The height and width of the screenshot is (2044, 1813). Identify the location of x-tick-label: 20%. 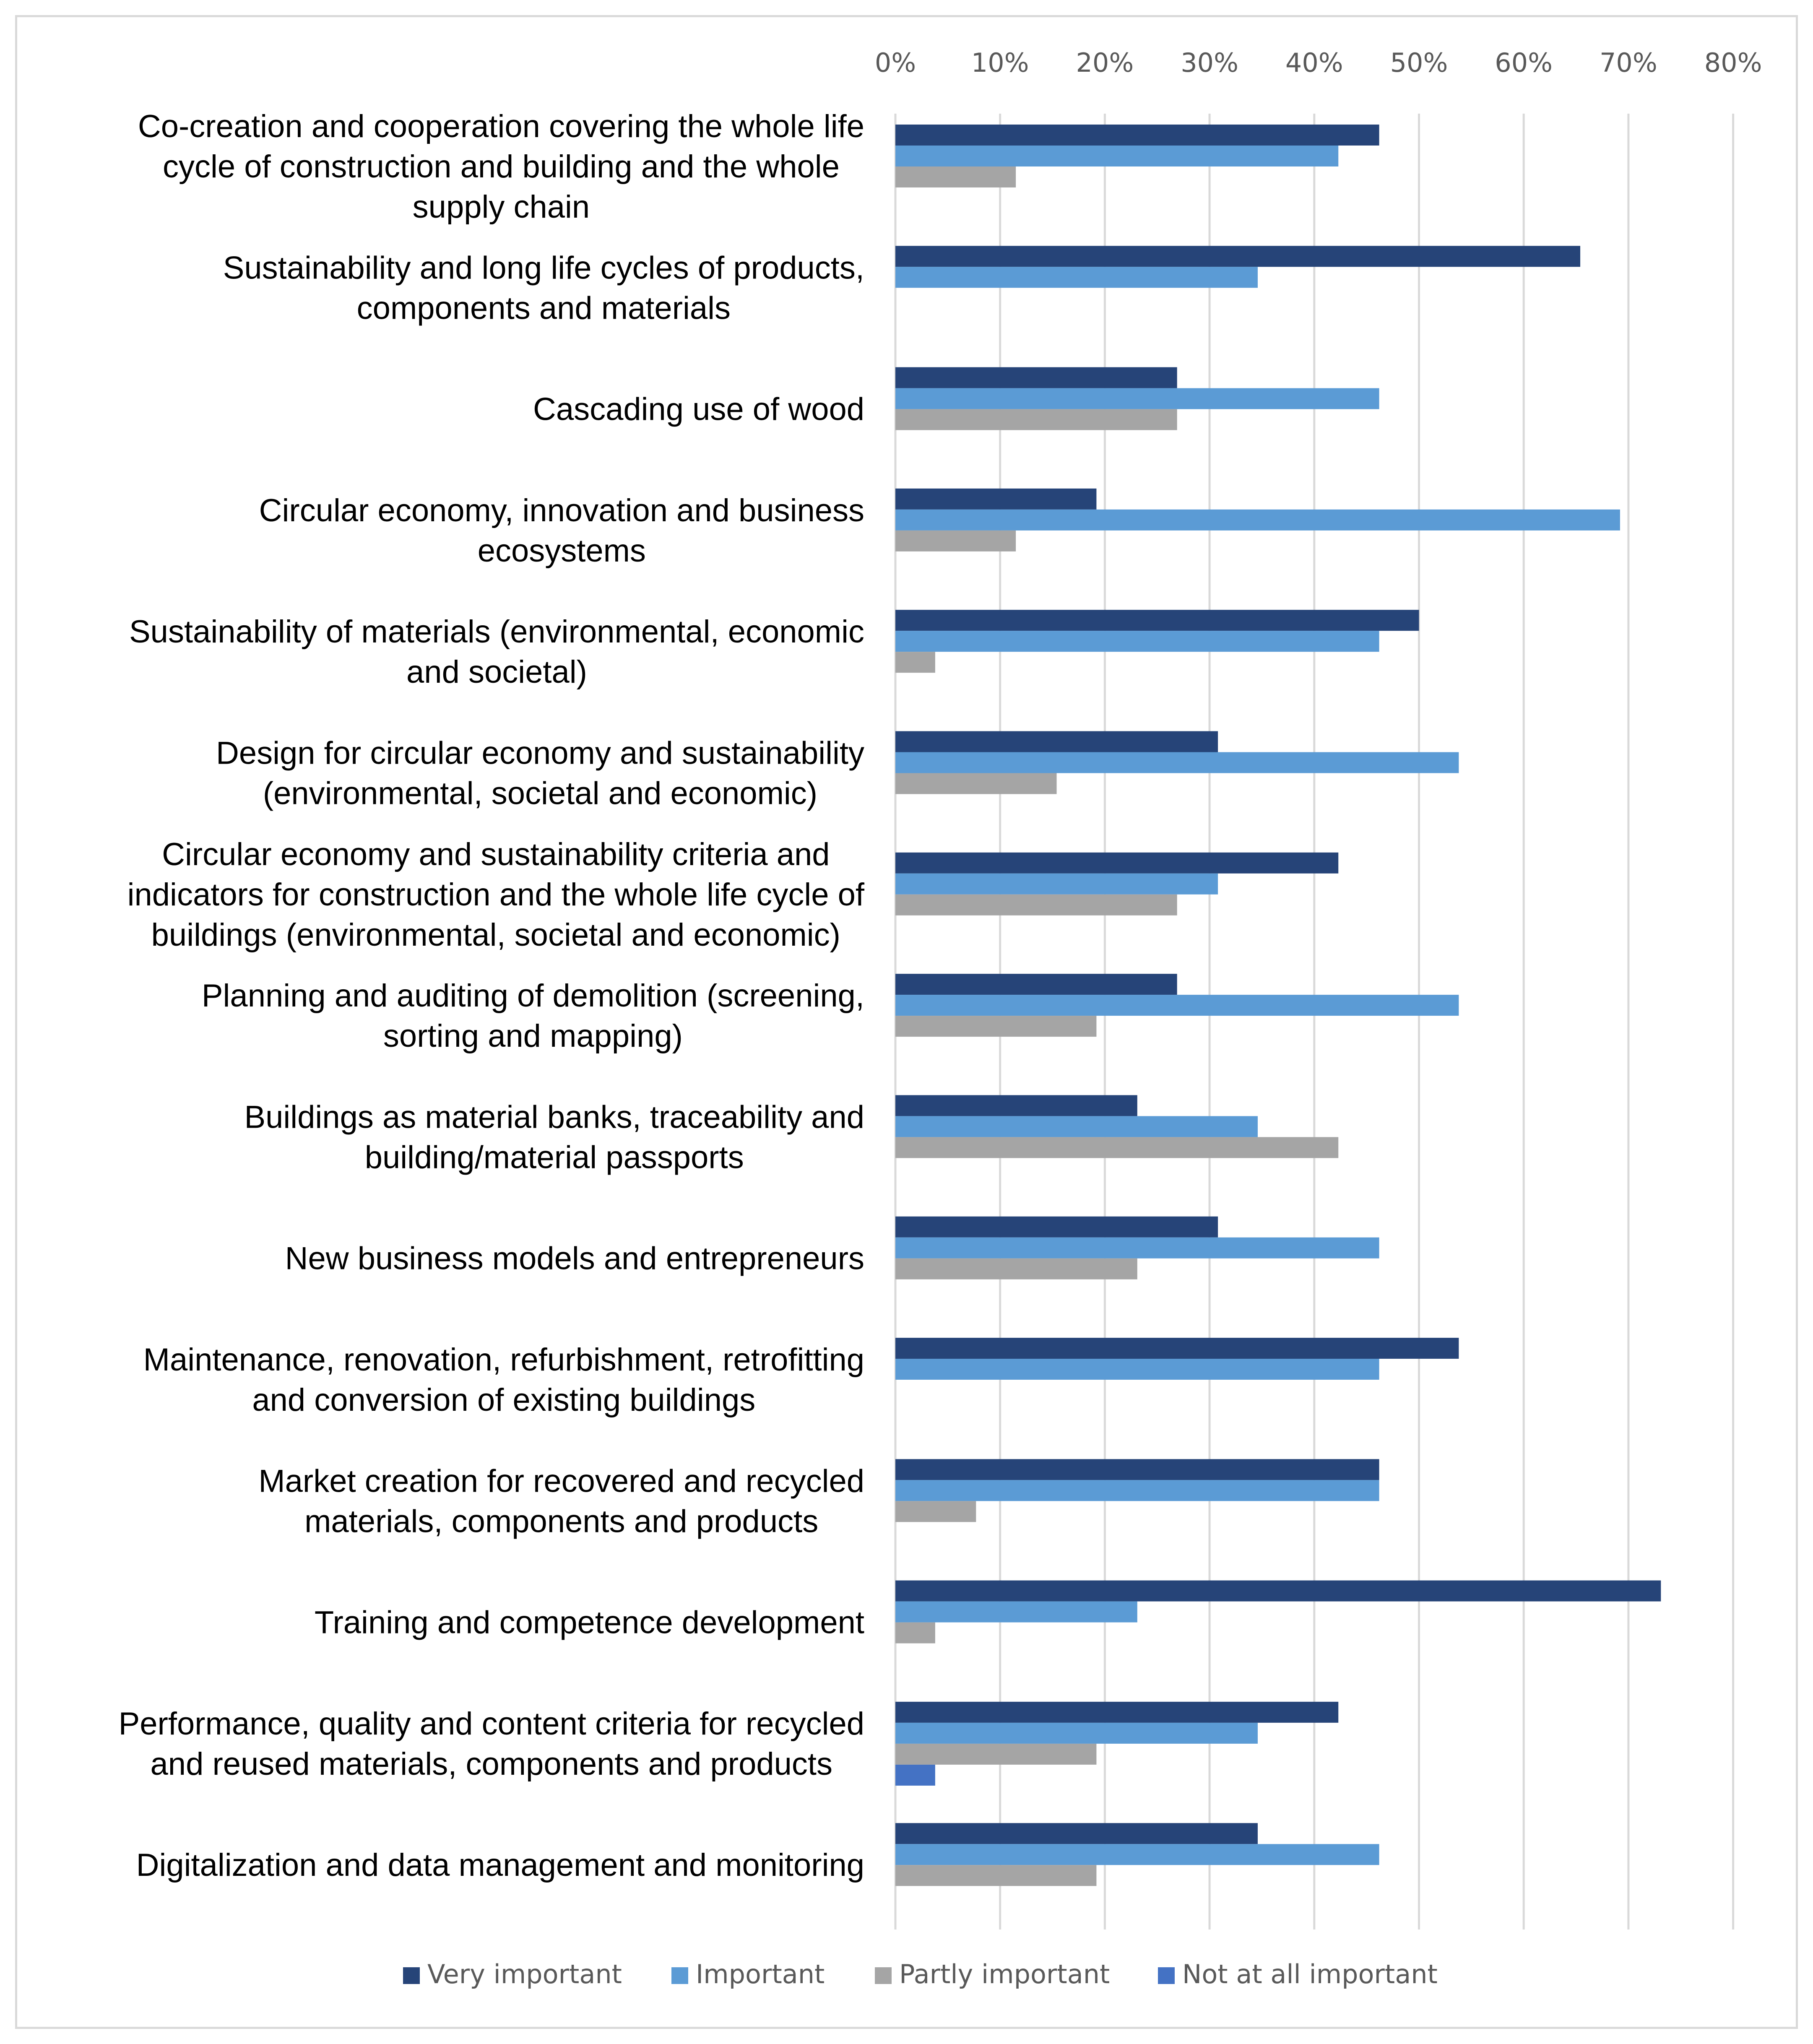
(1105, 63).